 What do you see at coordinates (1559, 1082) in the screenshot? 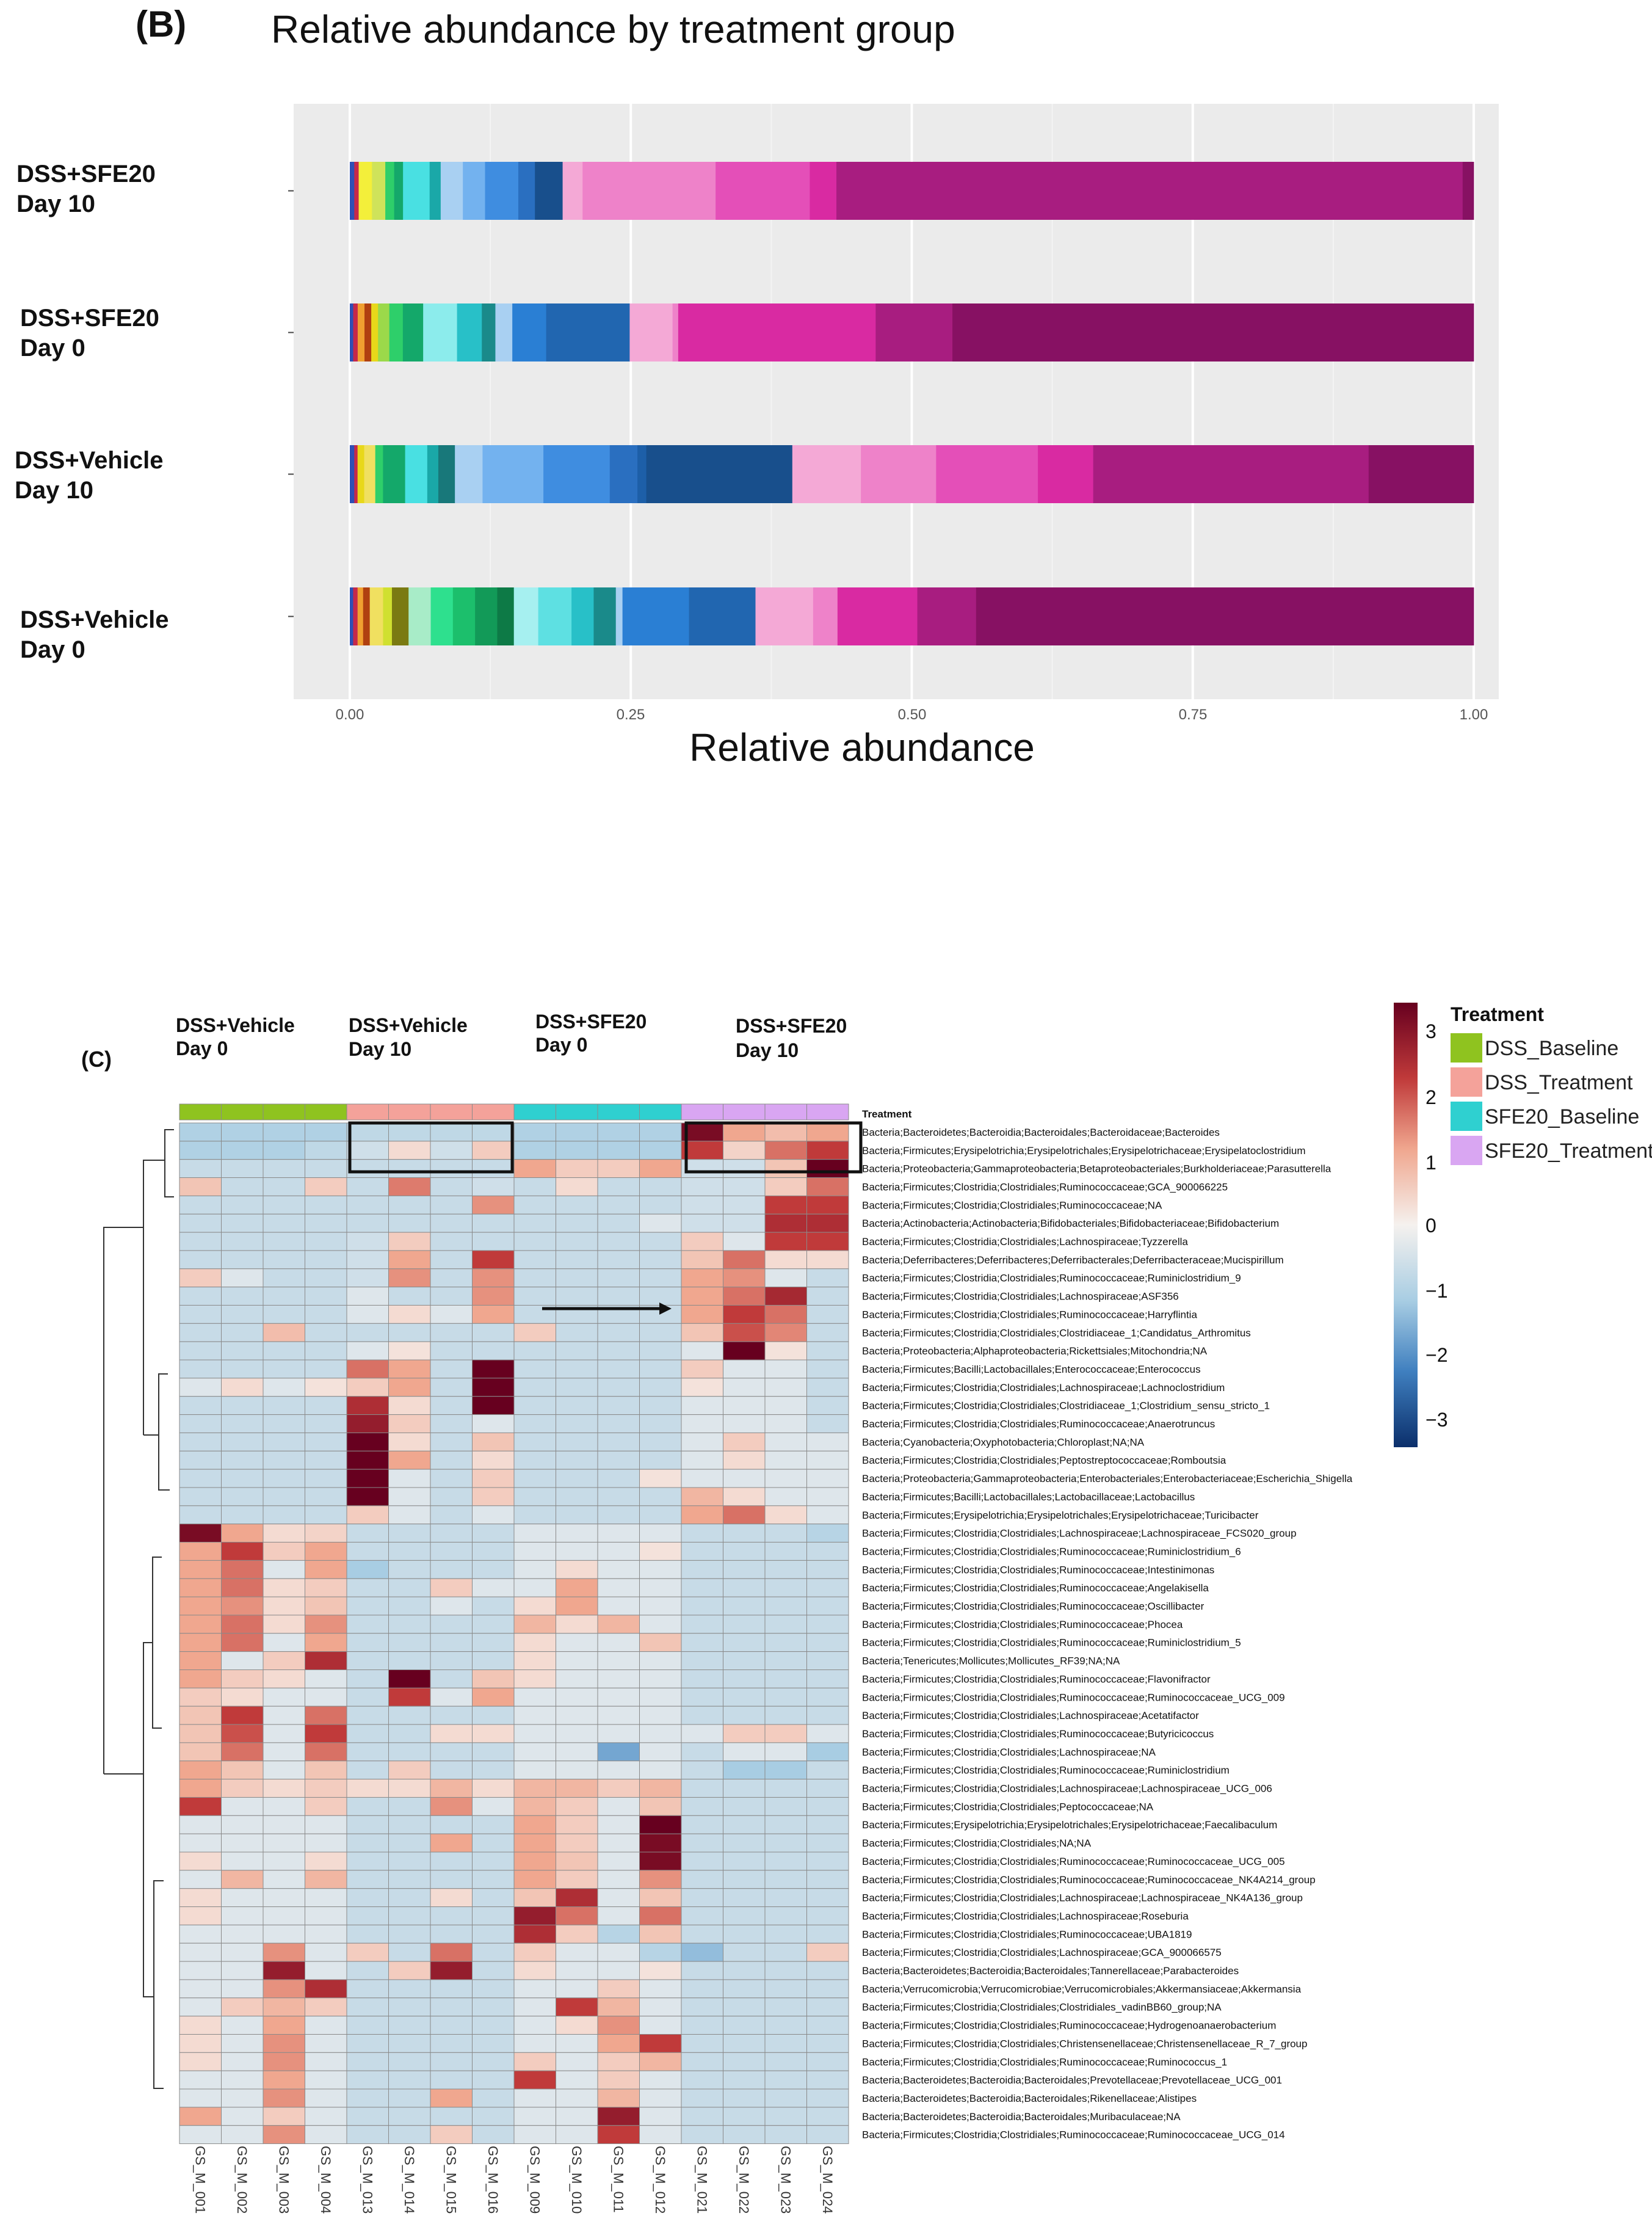
I see `legend-label: DSS_Treatment` at bounding box center [1559, 1082].